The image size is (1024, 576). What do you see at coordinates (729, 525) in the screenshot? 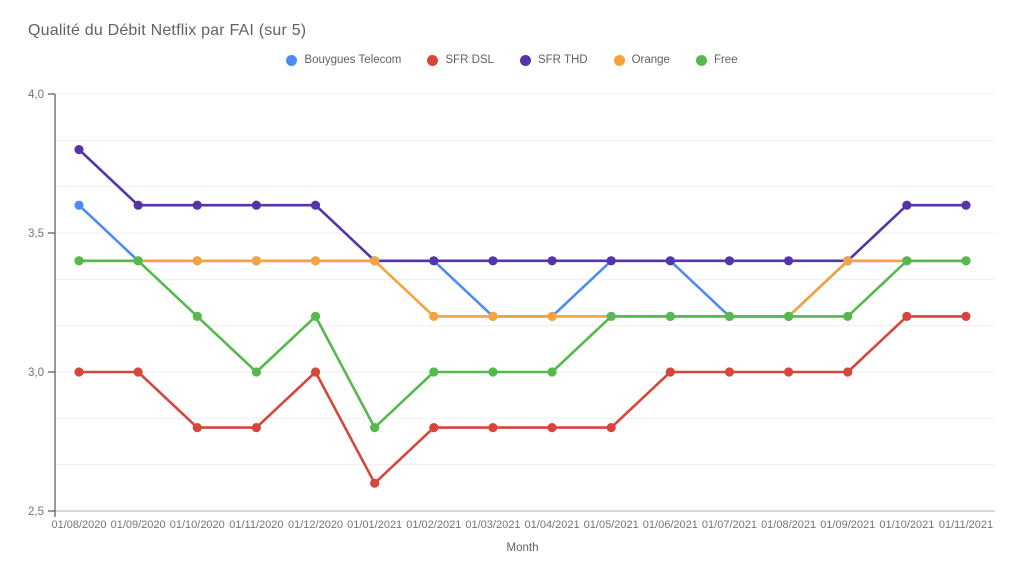
I see `x-axis-tick-label: 01/07/2021` at bounding box center [729, 525].